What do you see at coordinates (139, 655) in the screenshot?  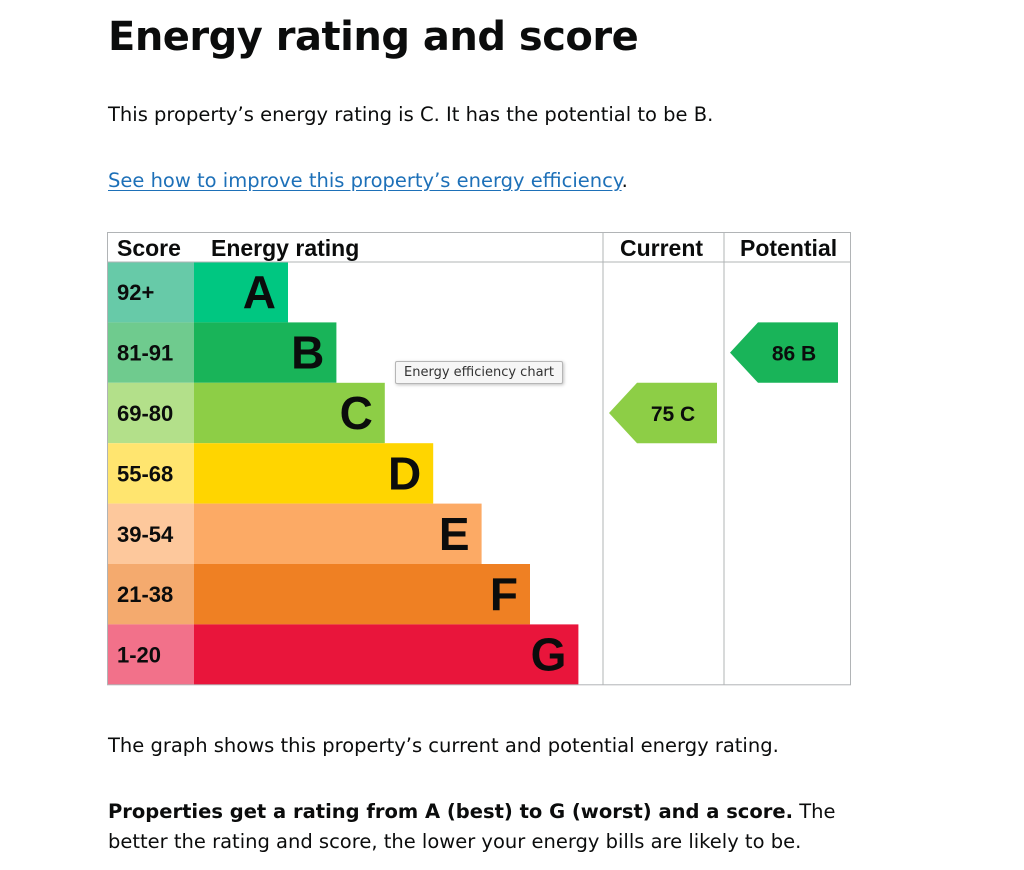 I see `score-label-g: 1-20` at bounding box center [139, 655].